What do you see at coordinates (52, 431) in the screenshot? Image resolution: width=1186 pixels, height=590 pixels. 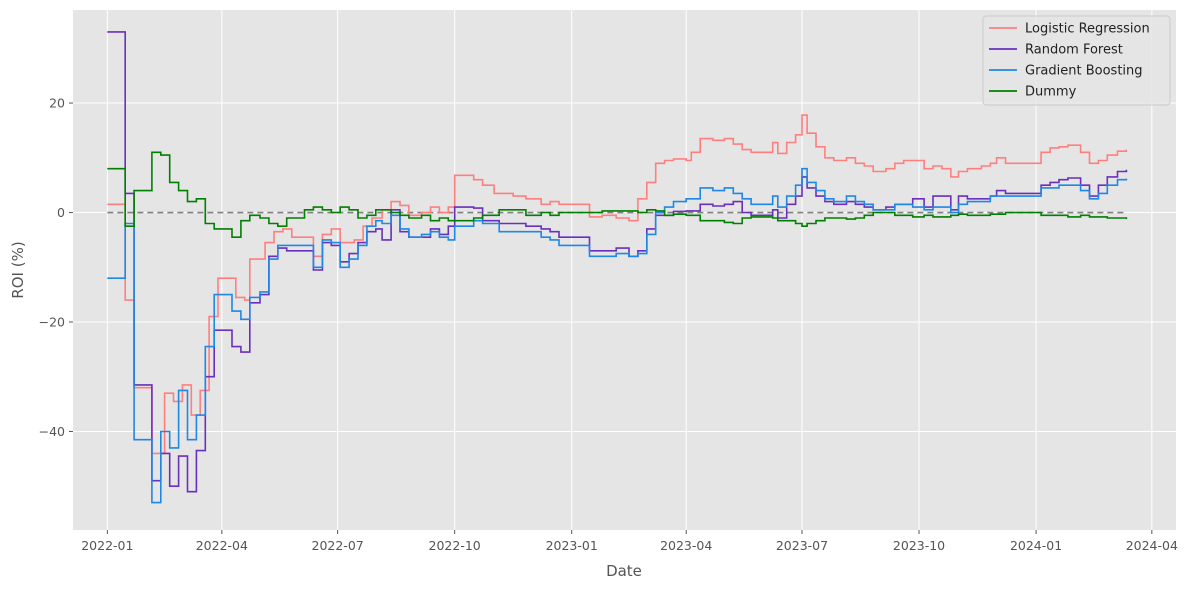 I see `y-tick-label: −40` at bounding box center [52, 431].